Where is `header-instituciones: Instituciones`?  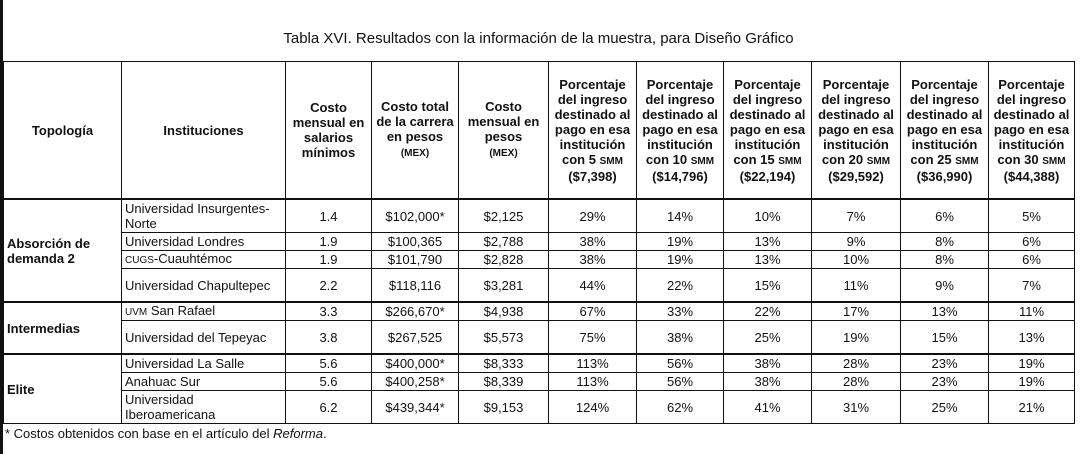
header-instituciones: Instituciones is located at coordinates (203, 130).